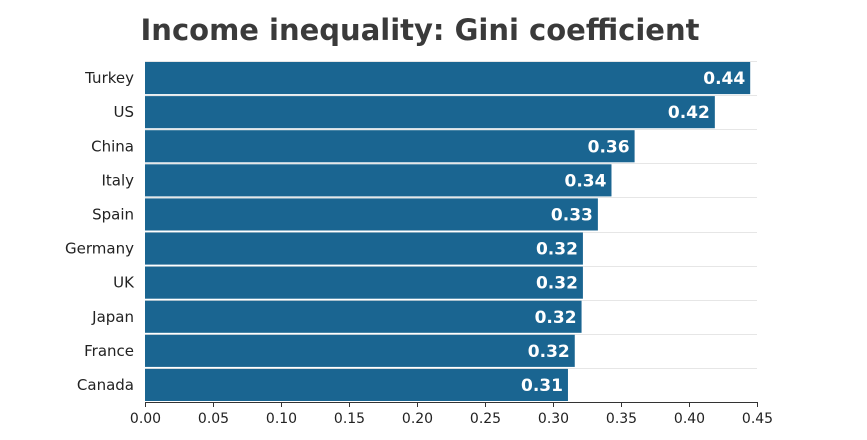  I want to click on bar-italy, so click(378, 180).